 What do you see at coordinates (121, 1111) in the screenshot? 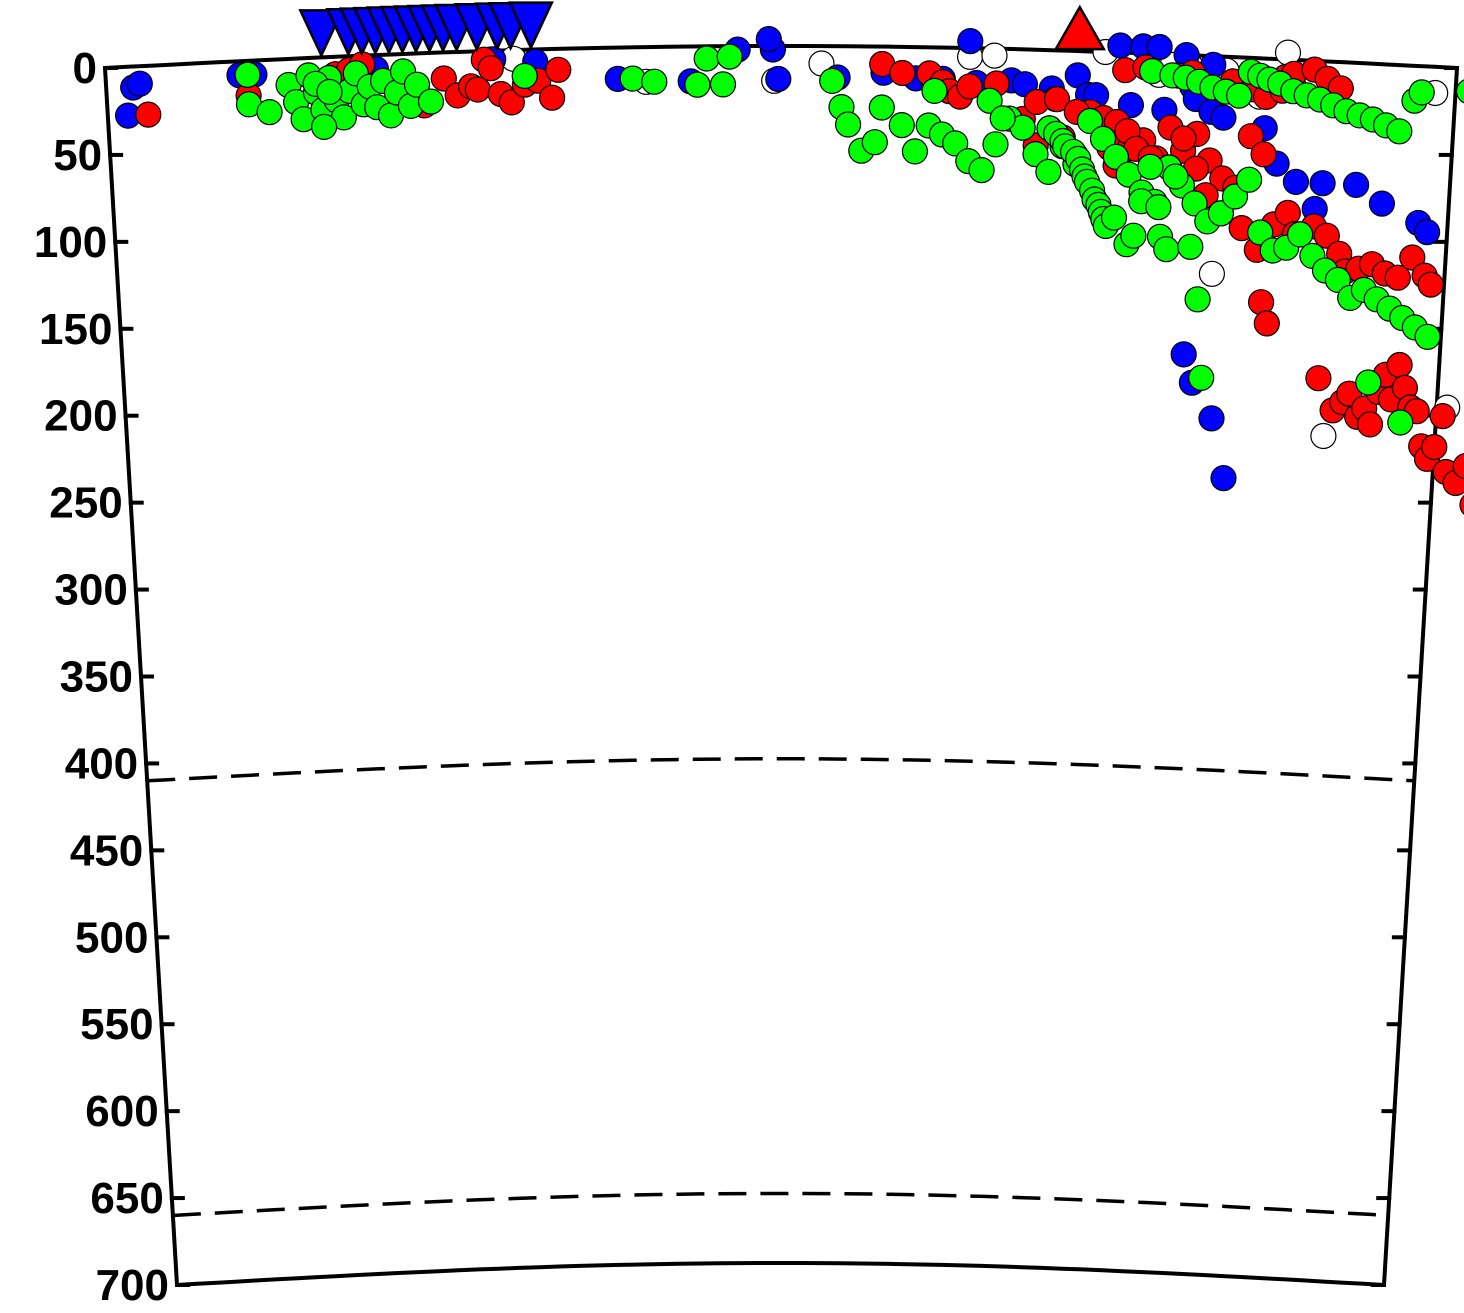
I see `y-tick-label: 600` at bounding box center [121, 1111].